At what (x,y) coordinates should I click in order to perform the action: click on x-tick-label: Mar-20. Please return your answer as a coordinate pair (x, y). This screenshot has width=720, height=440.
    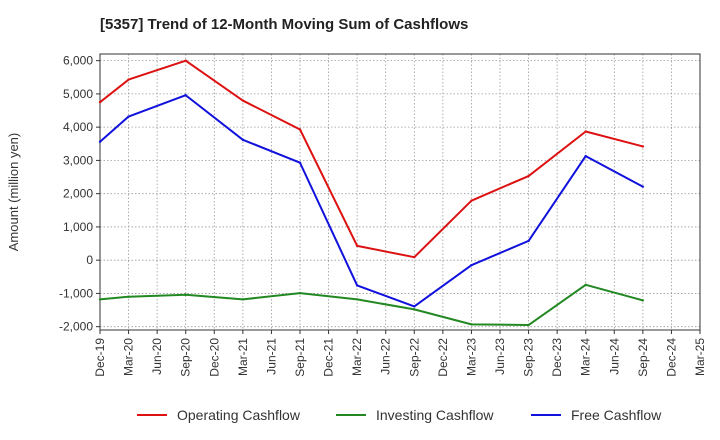
    Looking at the image, I should click on (129, 357).